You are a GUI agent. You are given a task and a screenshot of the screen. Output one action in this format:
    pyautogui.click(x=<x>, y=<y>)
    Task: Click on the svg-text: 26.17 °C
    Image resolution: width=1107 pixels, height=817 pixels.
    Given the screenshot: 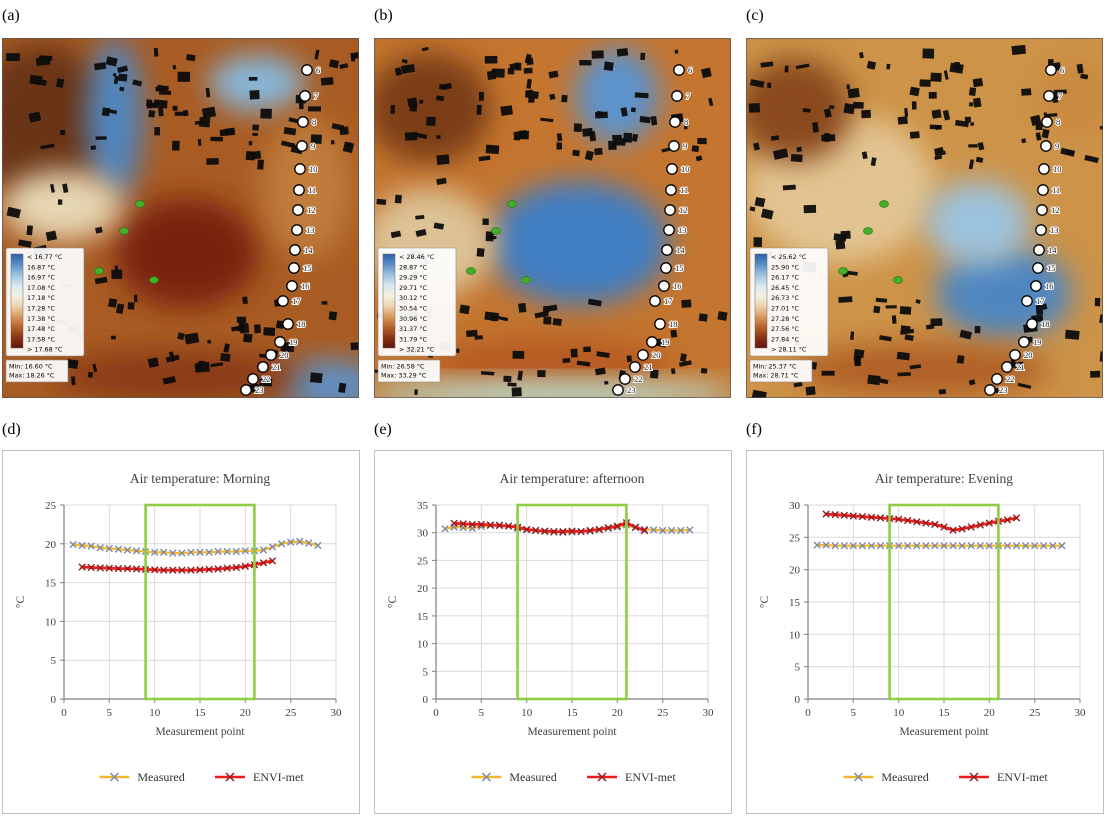 What is the action you would take?
    pyautogui.click(x=785, y=278)
    